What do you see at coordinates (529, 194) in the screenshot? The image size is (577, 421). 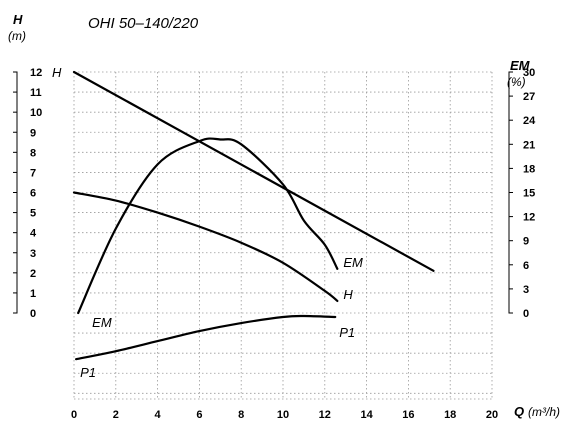 I see `y2-tick-label: 15` at bounding box center [529, 194].